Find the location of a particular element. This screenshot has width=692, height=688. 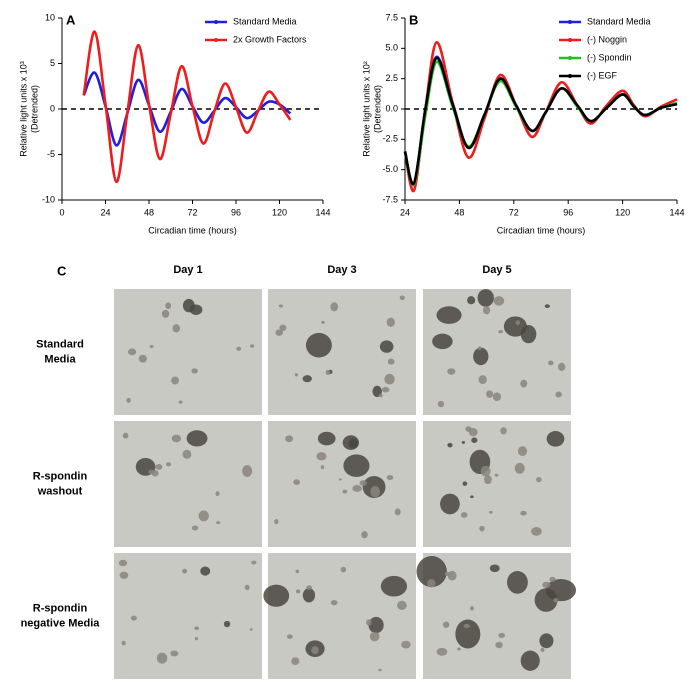

legend-label: 2x Growth Factors is located at coordinates (270, 39).